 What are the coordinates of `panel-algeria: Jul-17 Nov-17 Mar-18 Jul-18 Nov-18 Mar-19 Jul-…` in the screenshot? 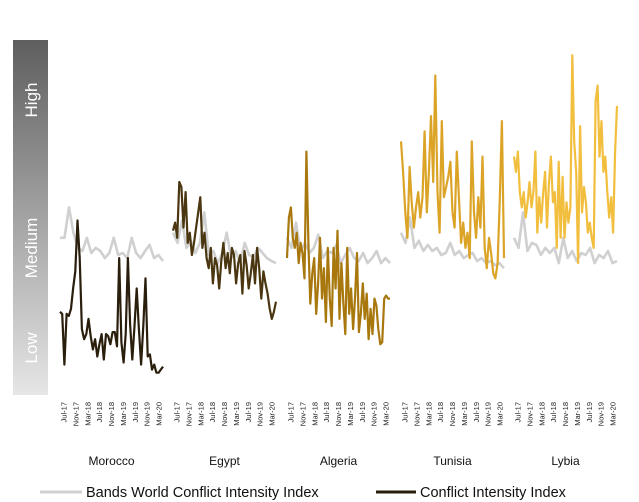 It's located at (338, 309).